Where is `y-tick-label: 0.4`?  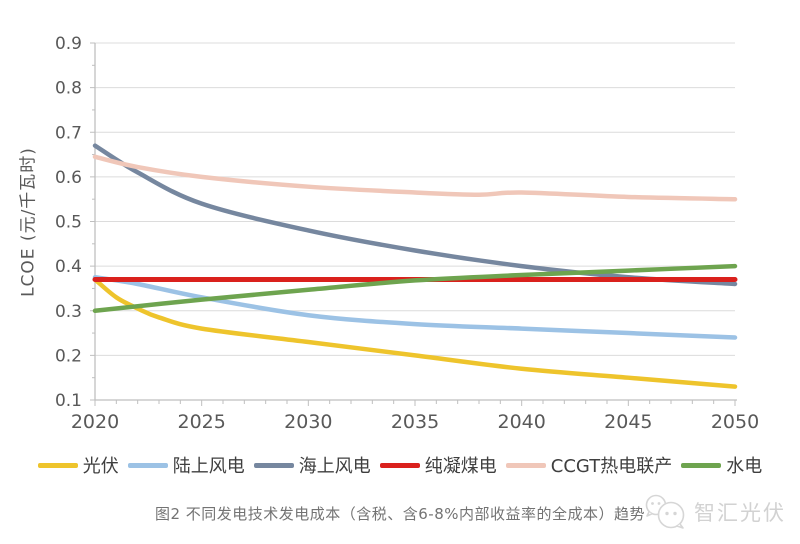 y-tick-label: 0.4 is located at coordinates (68, 267).